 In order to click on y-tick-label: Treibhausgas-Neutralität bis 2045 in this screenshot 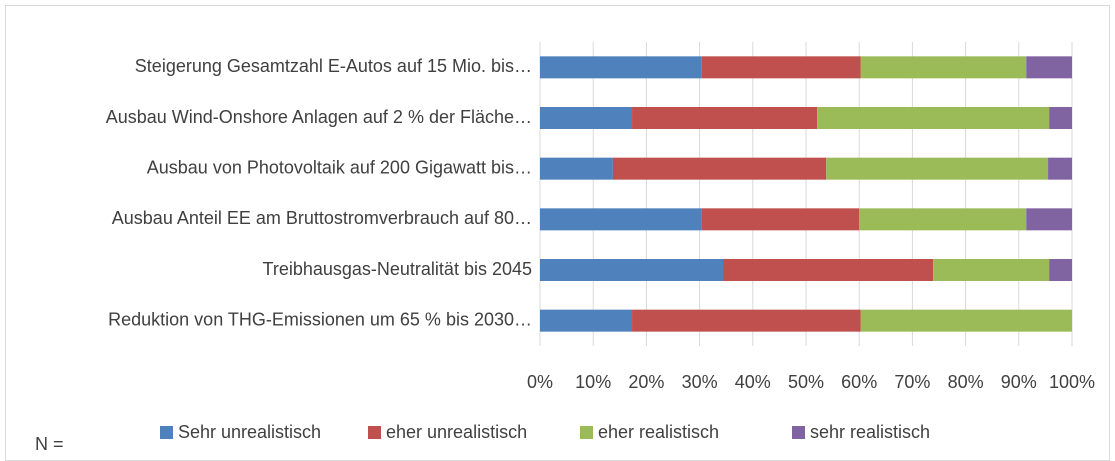, I will do `click(397, 269)`.